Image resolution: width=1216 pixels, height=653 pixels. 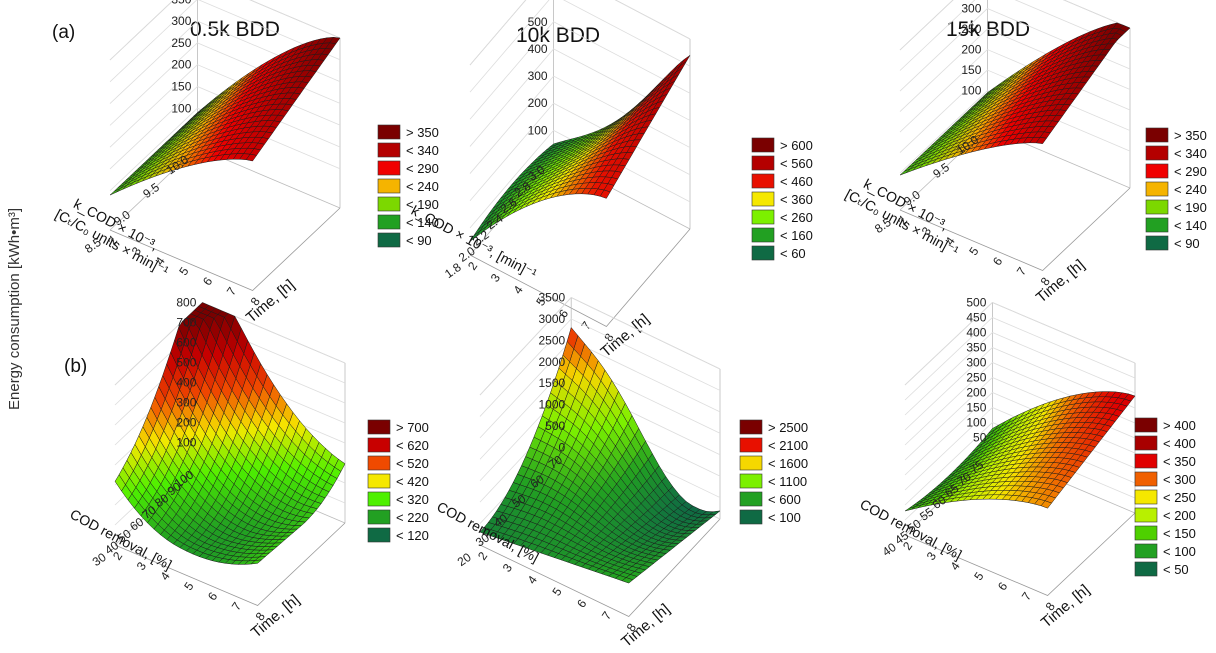 I want to click on y-tick-label: 20, so click(x=464, y=559).